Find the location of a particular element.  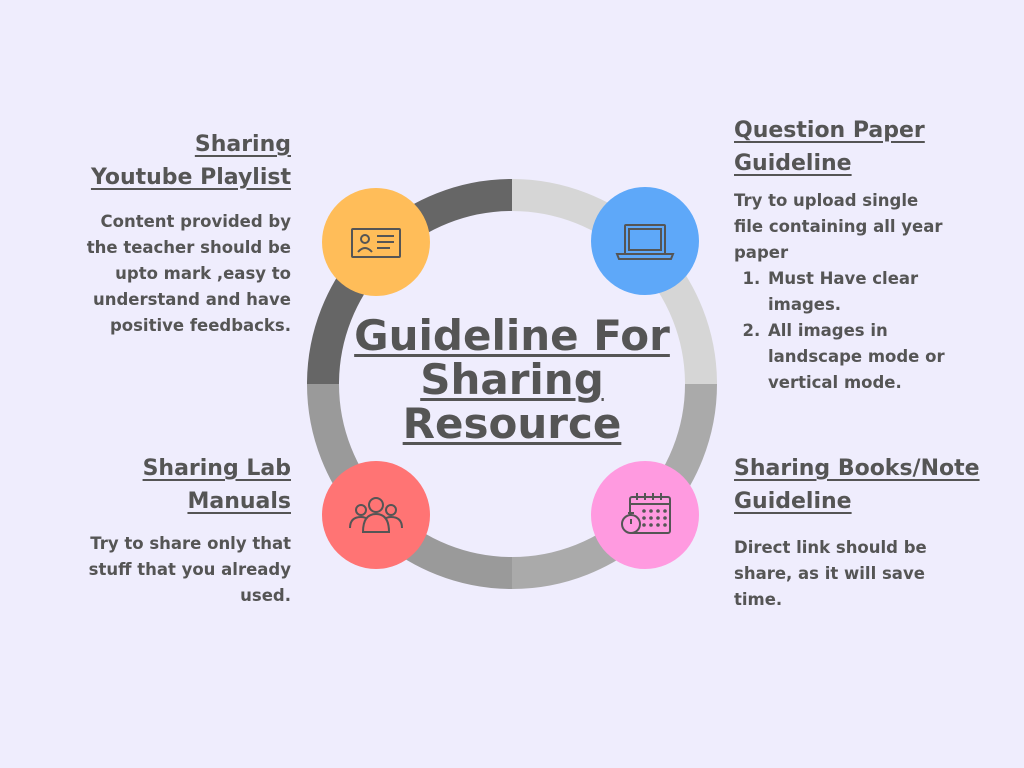

youtube-body-line-2: the teacher should be is located at coordinates (188, 247).